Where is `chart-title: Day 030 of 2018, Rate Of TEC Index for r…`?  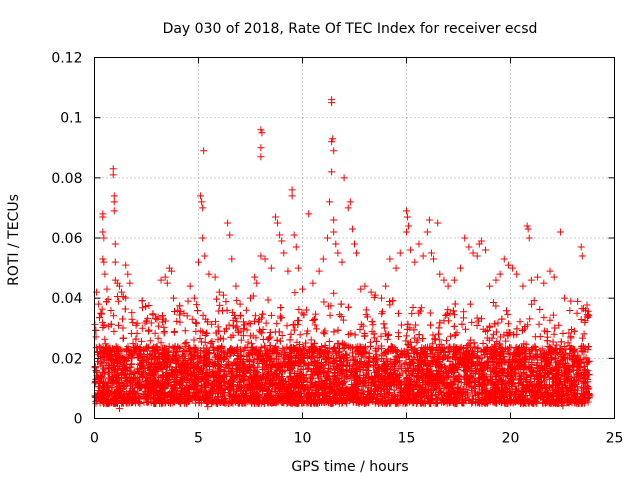
chart-title: Day 030 of 2018, Rate Of TEC Index for r… is located at coordinates (350, 29).